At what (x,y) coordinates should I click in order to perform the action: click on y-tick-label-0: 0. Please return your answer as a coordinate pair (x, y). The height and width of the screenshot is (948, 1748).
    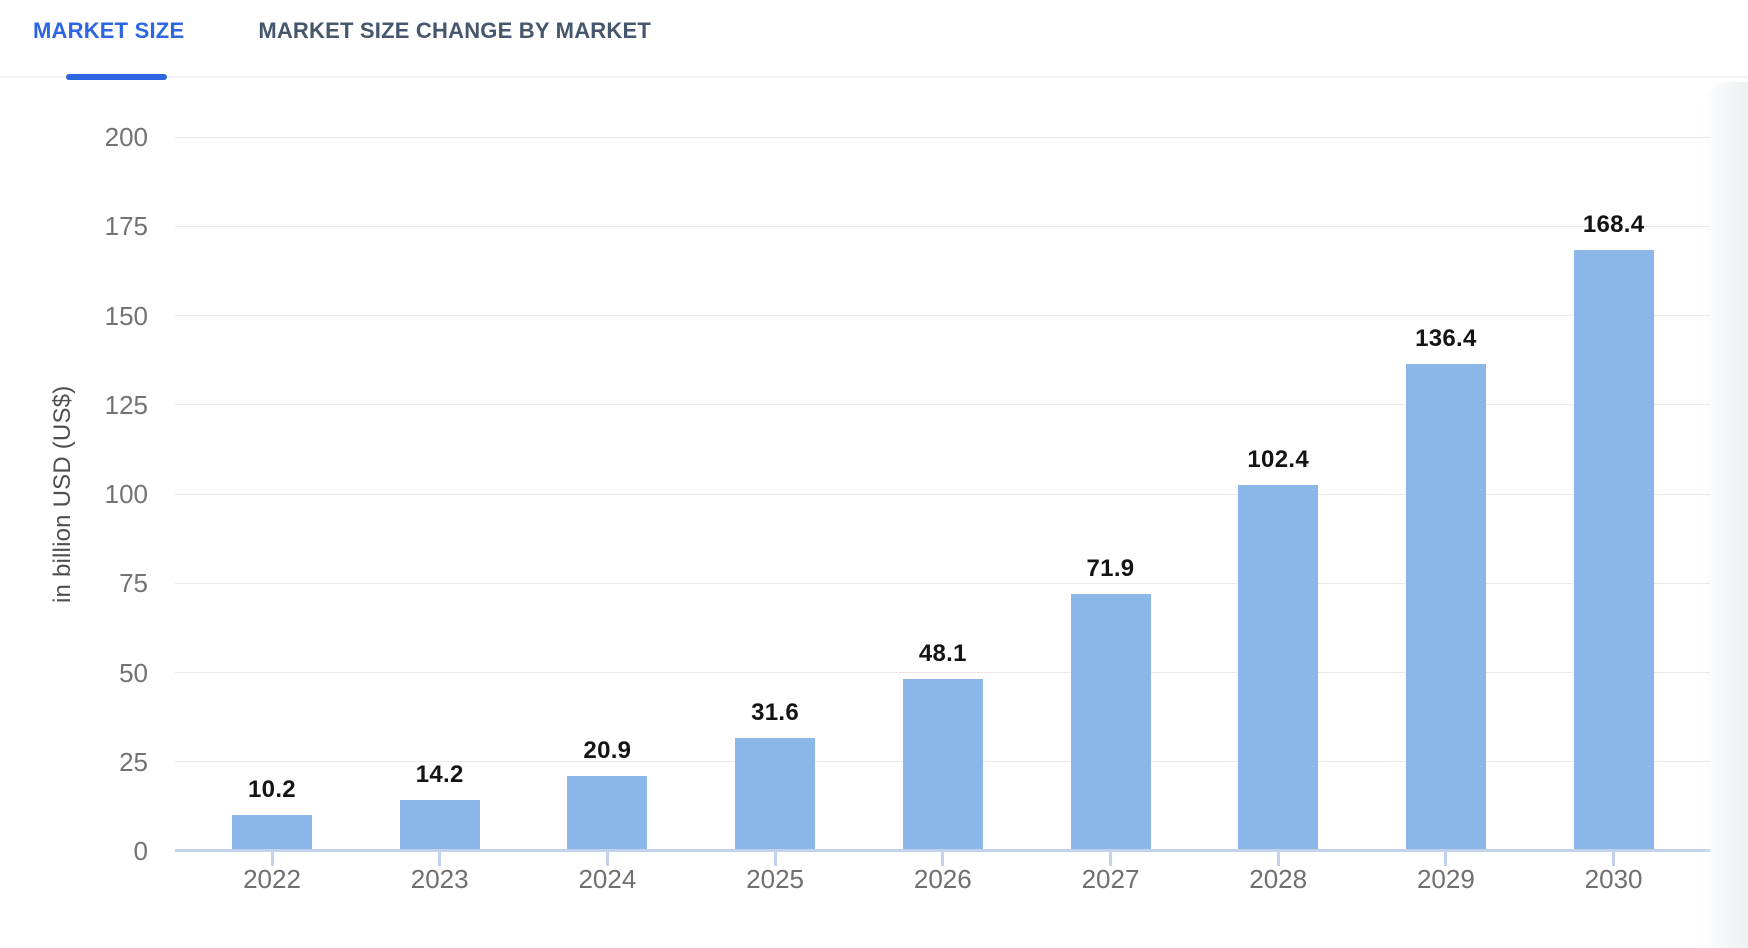
    Looking at the image, I should click on (140, 851).